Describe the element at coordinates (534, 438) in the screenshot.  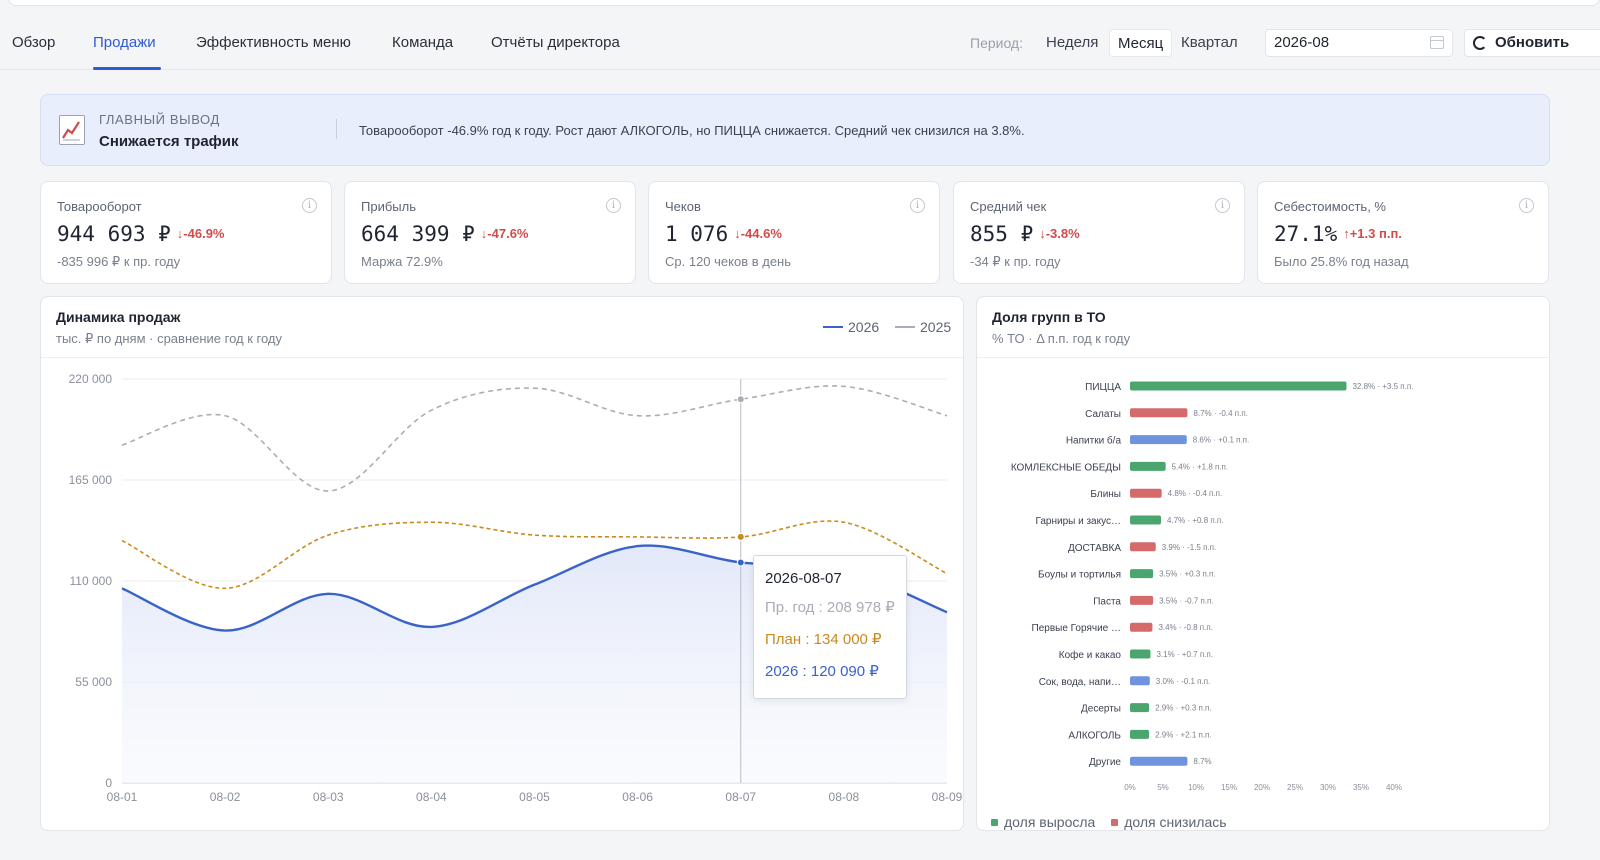
I see `series-2025-line` at that location.